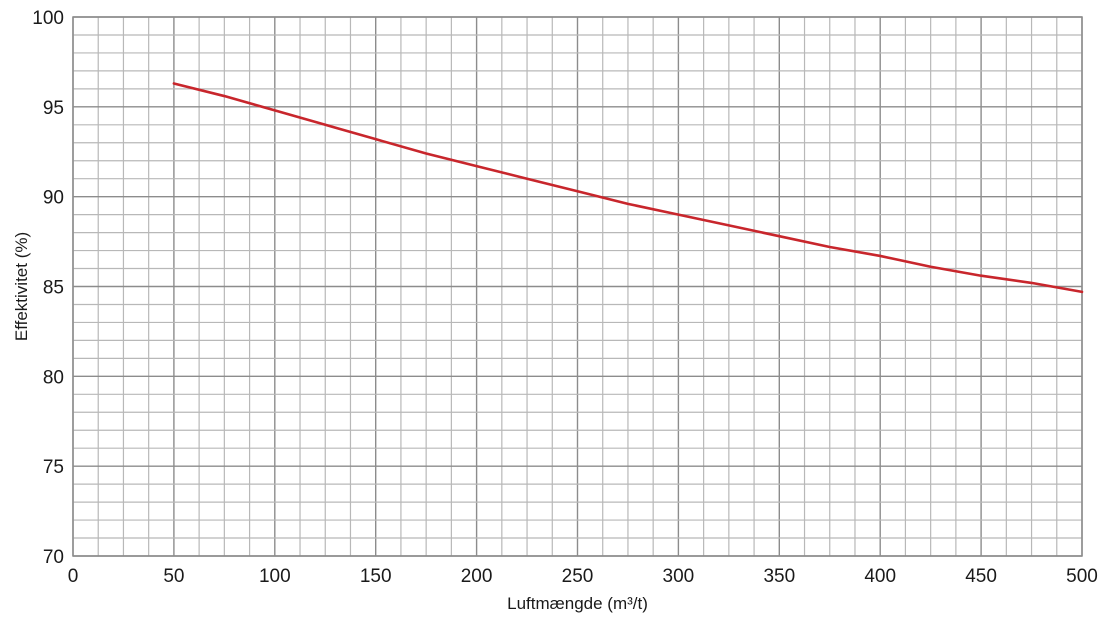 This screenshot has width=1101, height=617. Describe the element at coordinates (679, 576) in the screenshot. I see `x-tick-label: 300` at that location.